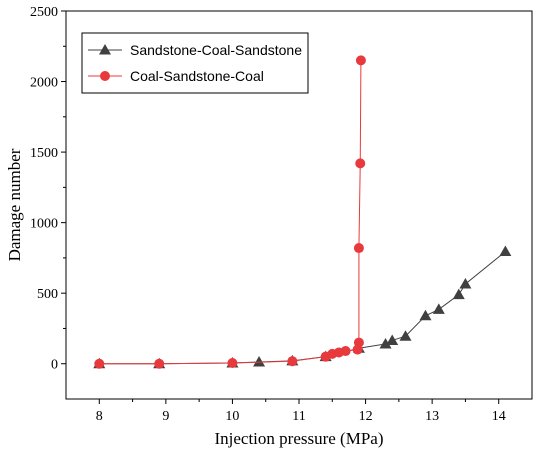 The height and width of the screenshot is (452, 550). Describe the element at coordinates (47, 294) in the screenshot. I see `y-tick-label: 500` at that location.